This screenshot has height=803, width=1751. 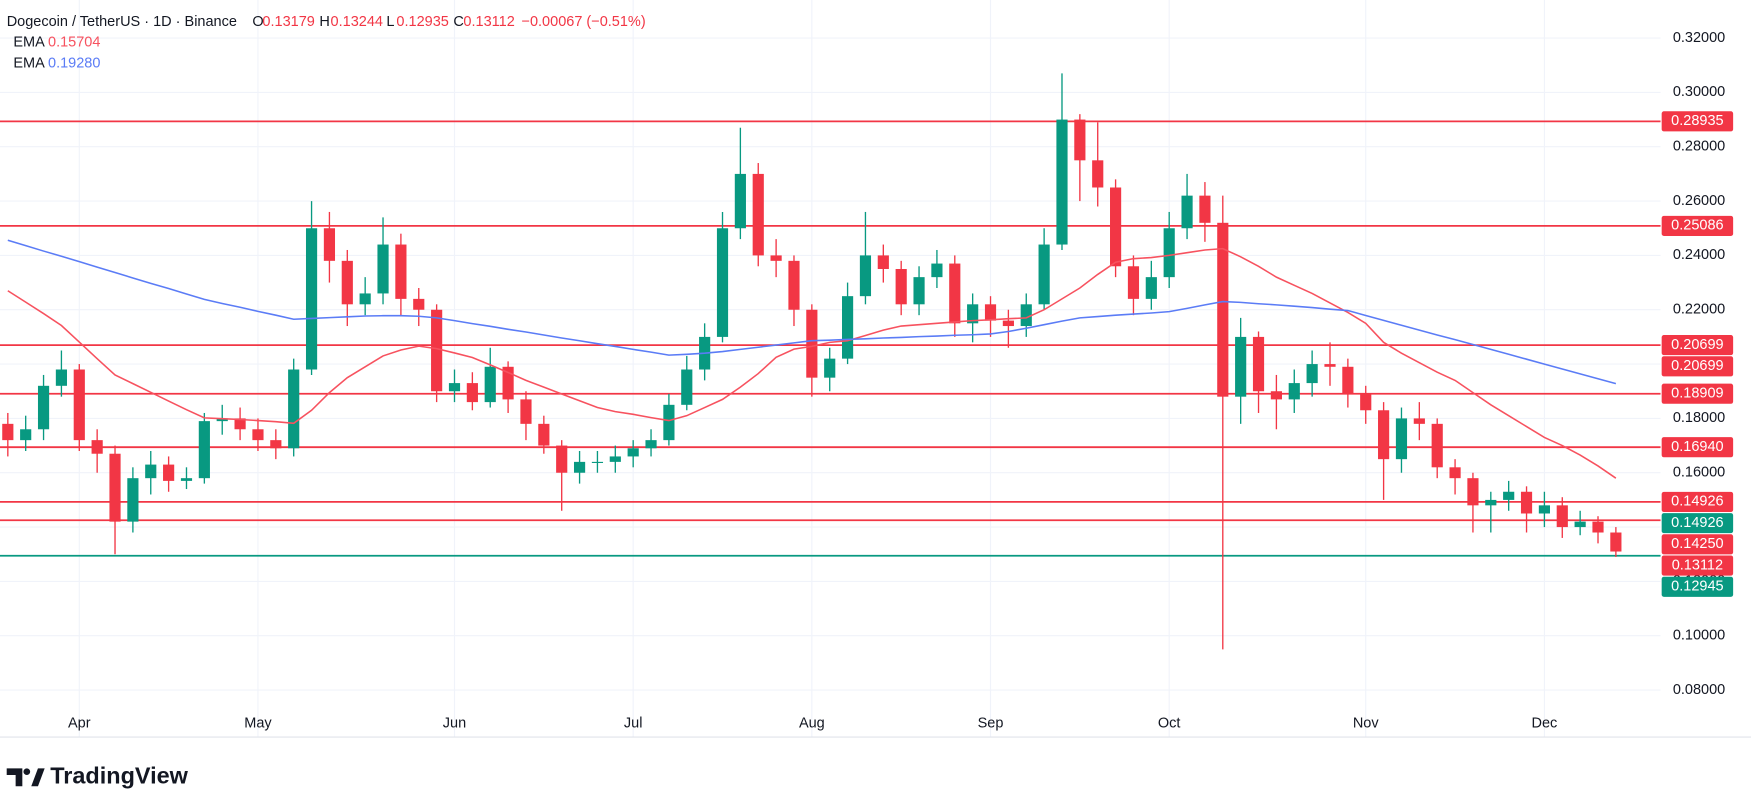 I want to click on y-tick-label: 0.24000, so click(x=1699, y=255).